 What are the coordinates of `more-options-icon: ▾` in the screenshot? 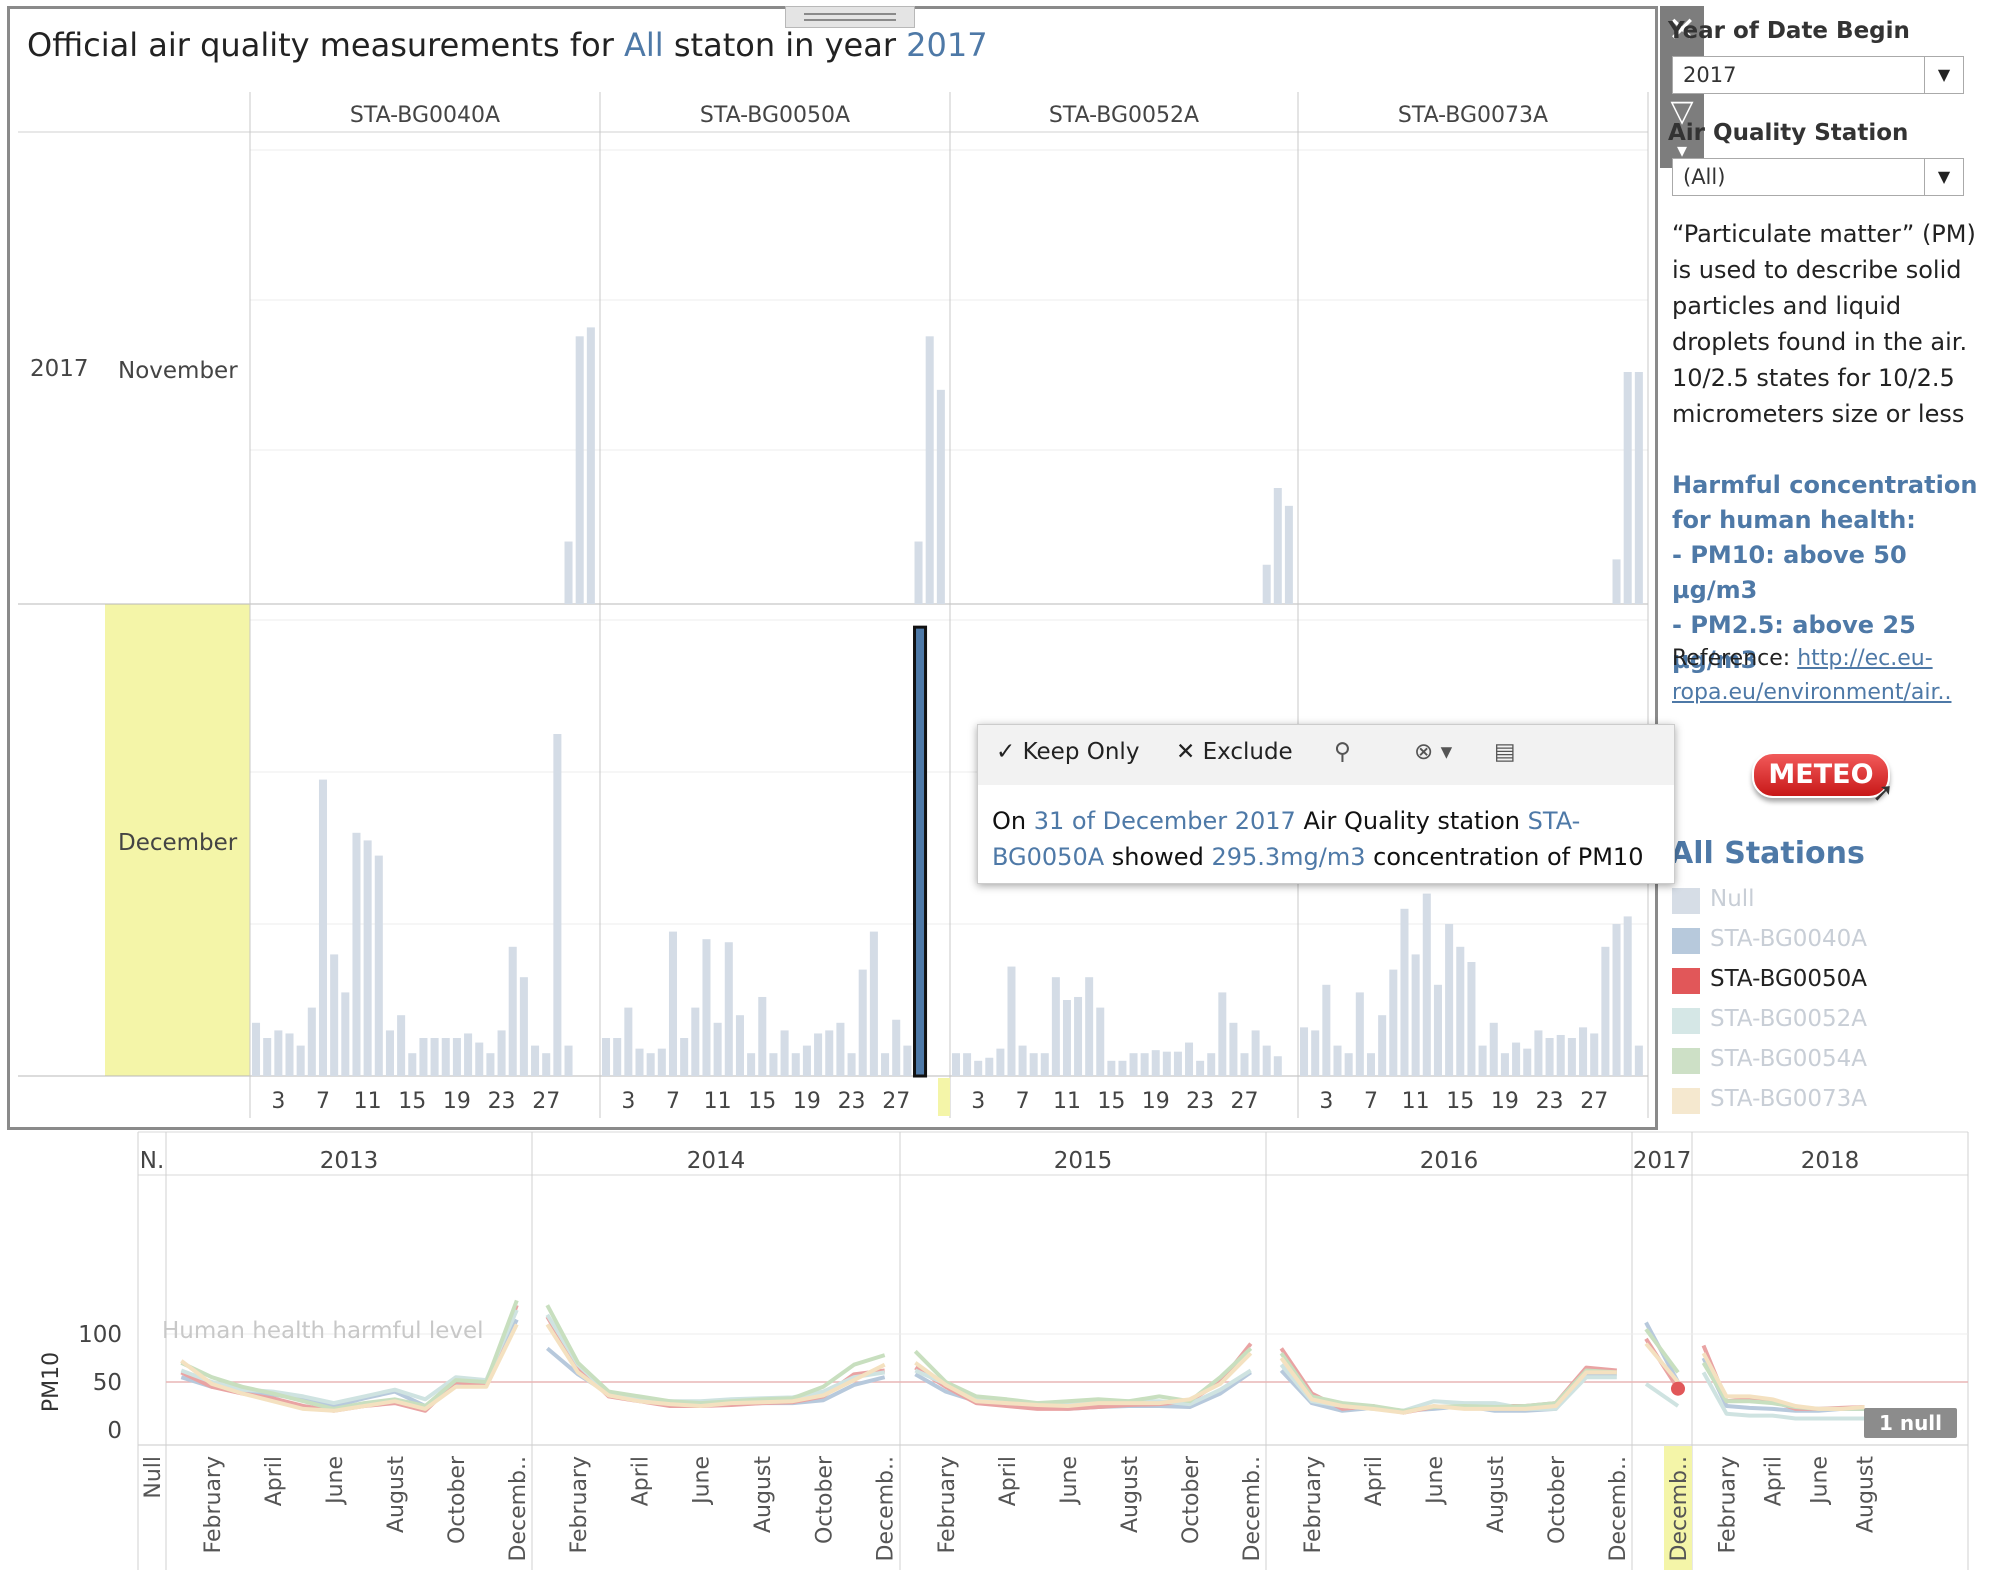 It's located at (1682, 150).